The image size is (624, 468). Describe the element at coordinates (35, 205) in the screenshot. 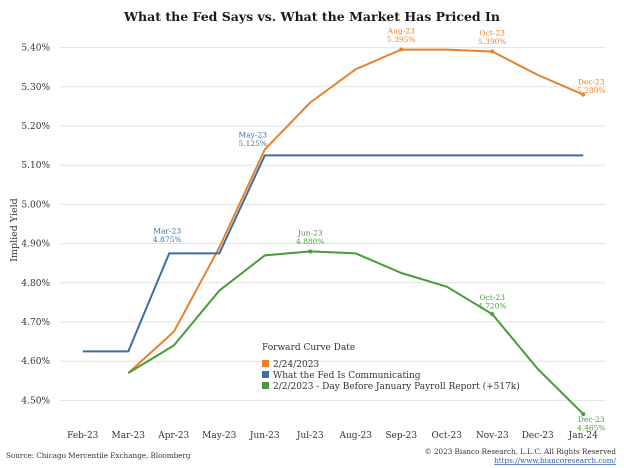

I see `y-tick-label: 5.00%` at that location.